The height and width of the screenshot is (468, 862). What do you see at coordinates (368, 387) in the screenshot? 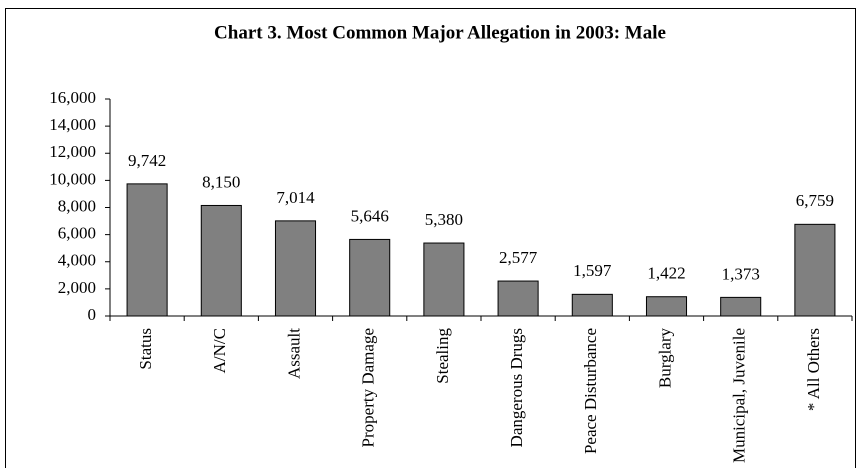
I see `x-tick-label: Property Damage` at bounding box center [368, 387].